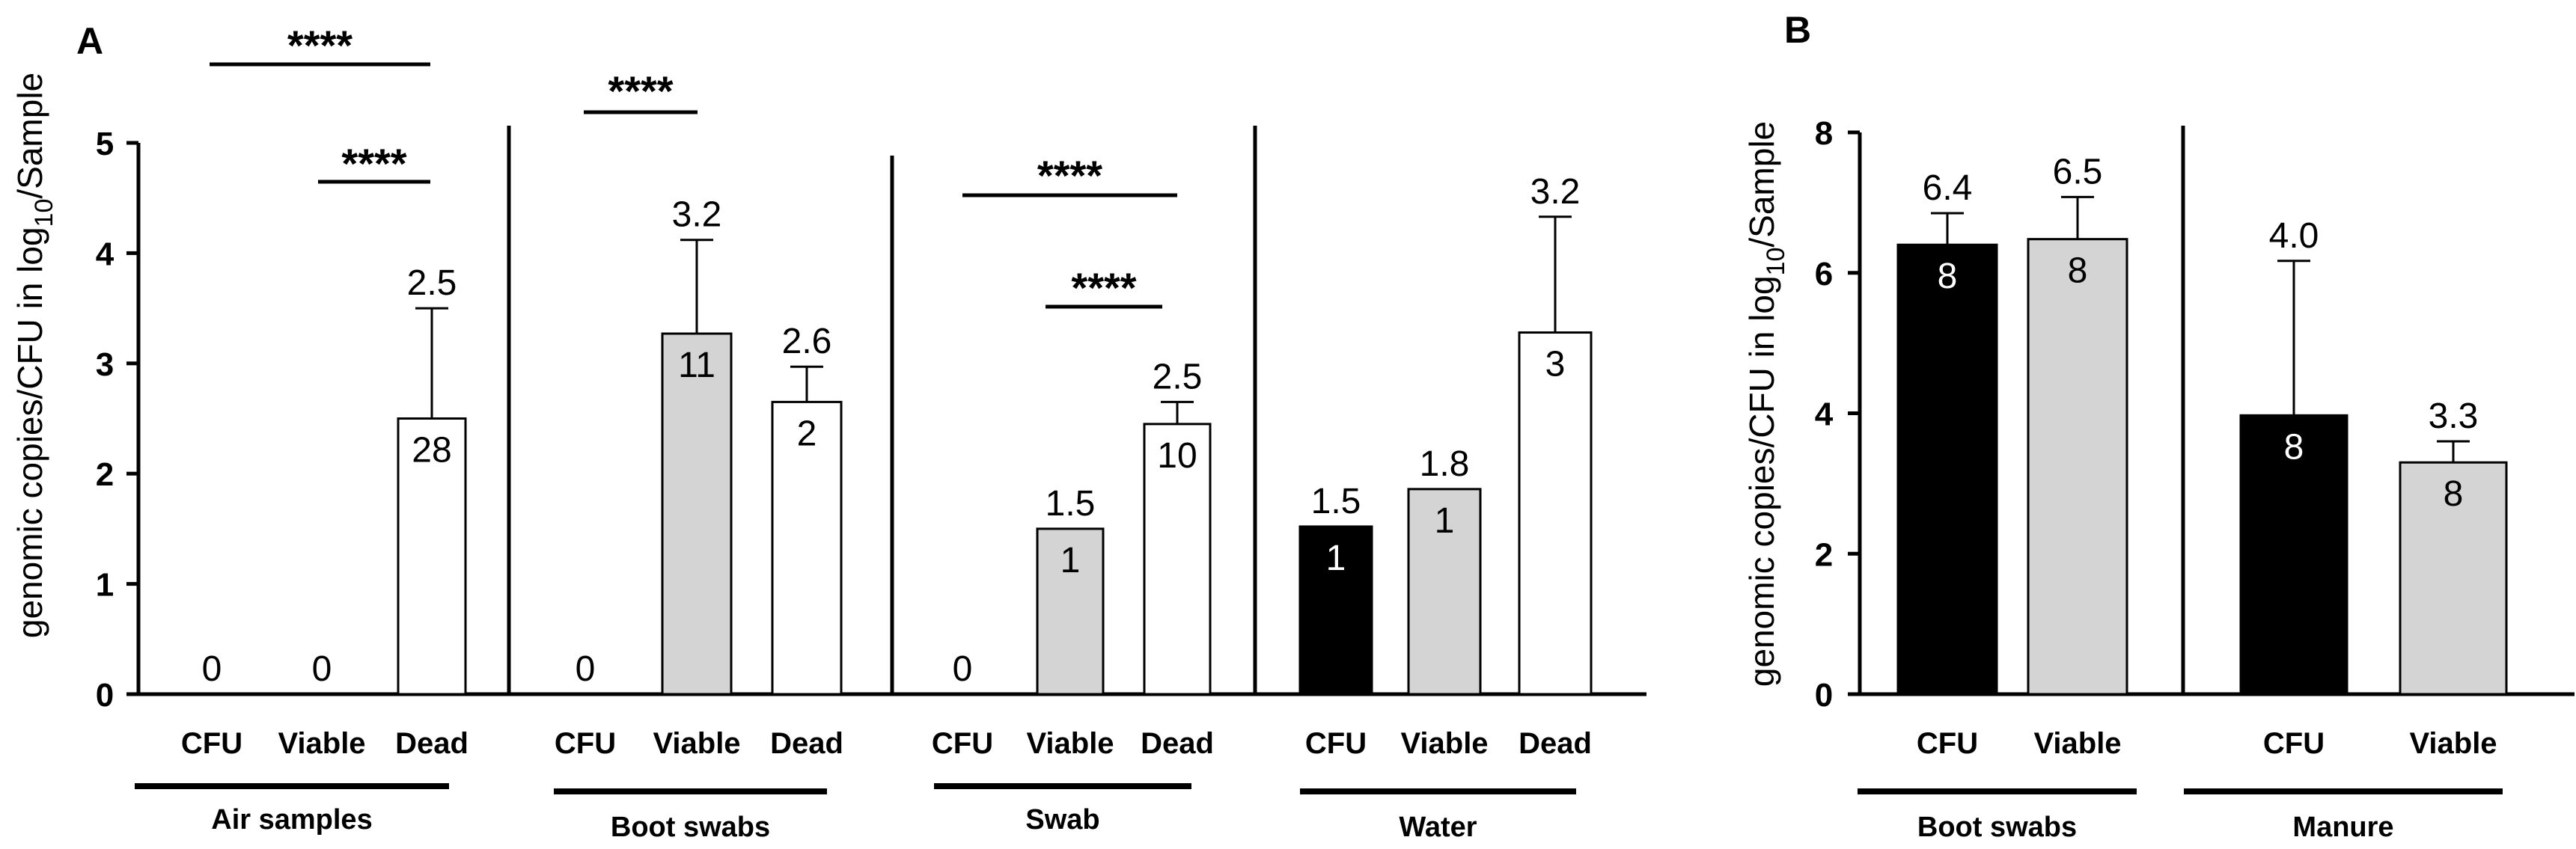  Describe the element at coordinates (1948, 188) in the screenshot. I see `data-label: 6.4` at that location.